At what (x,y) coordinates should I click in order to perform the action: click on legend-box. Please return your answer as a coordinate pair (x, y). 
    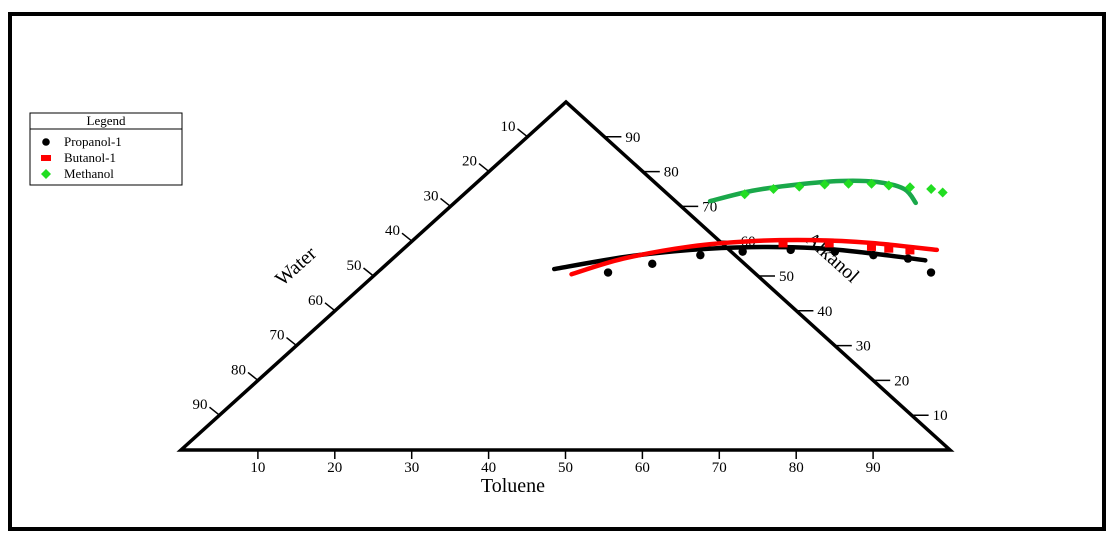
    Looking at the image, I should click on (106, 149).